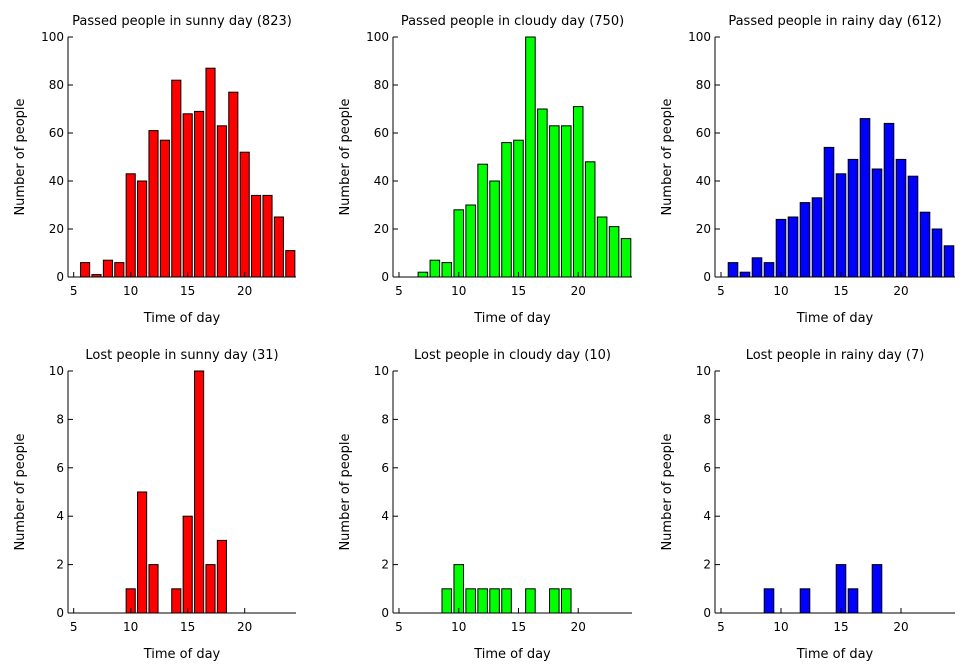 This screenshot has height=671, width=966. What do you see at coordinates (512, 21) in the screenshot?
I see `chart-title: Passed people in cloudy day (750)` at bounding box center [512, 21].